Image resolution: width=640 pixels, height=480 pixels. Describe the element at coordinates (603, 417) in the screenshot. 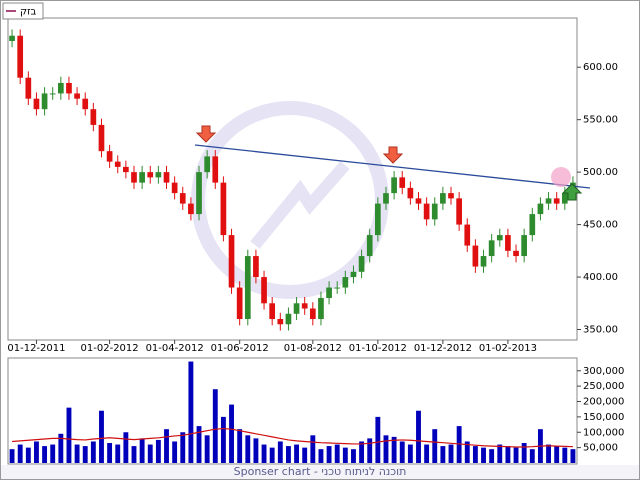

I see `y-tick-label: 150,000` at that location.